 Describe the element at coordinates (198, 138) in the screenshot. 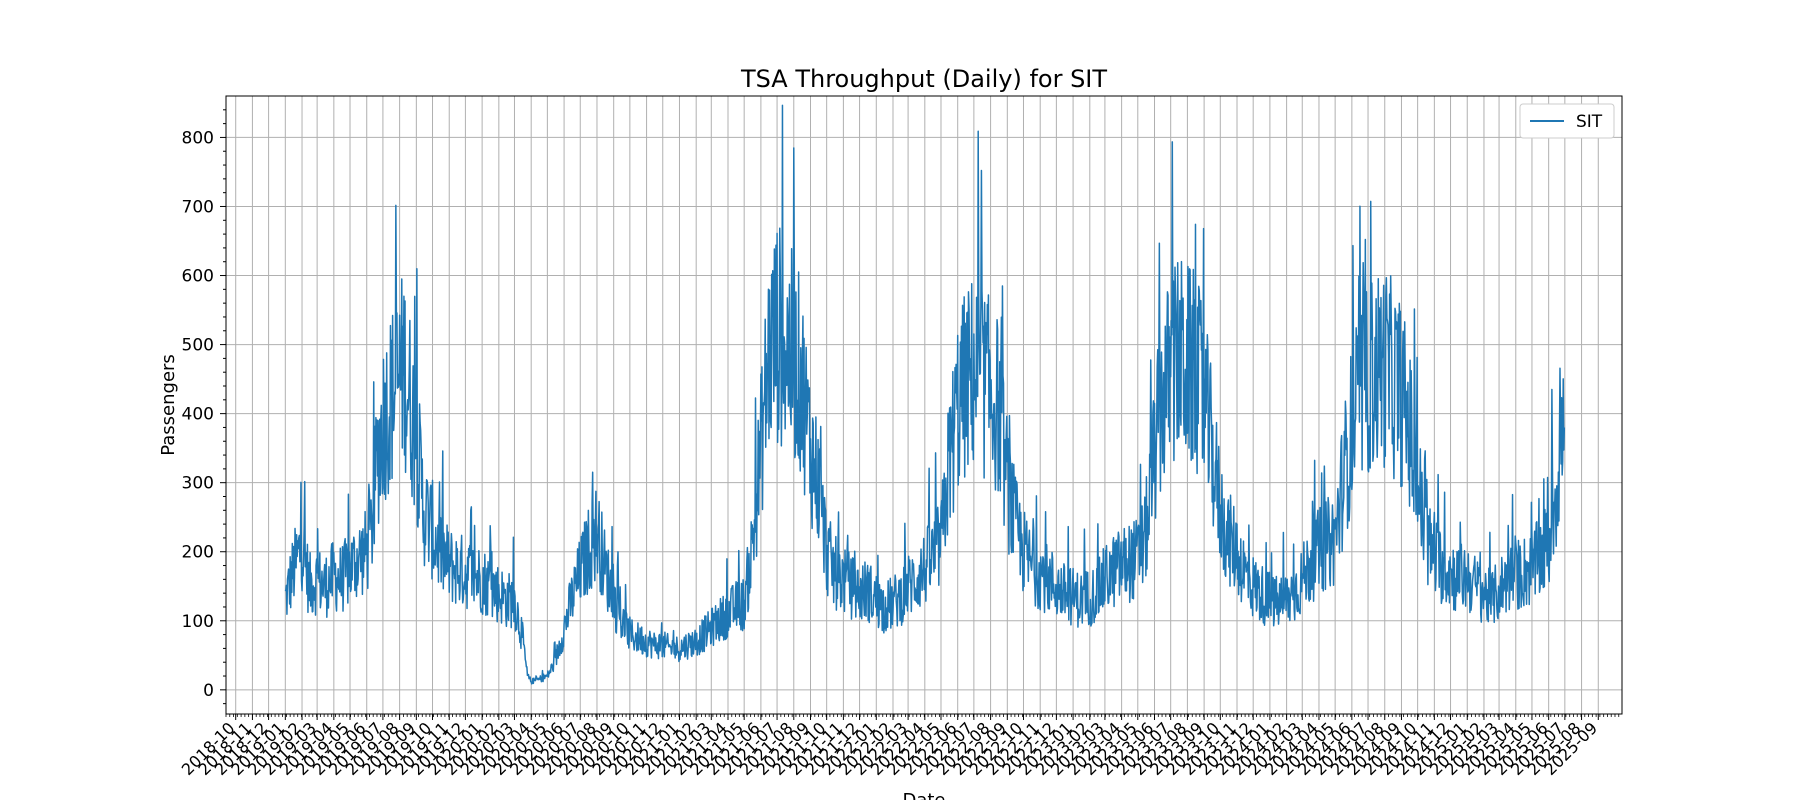

I see `y-tick-label: 800` at that location.